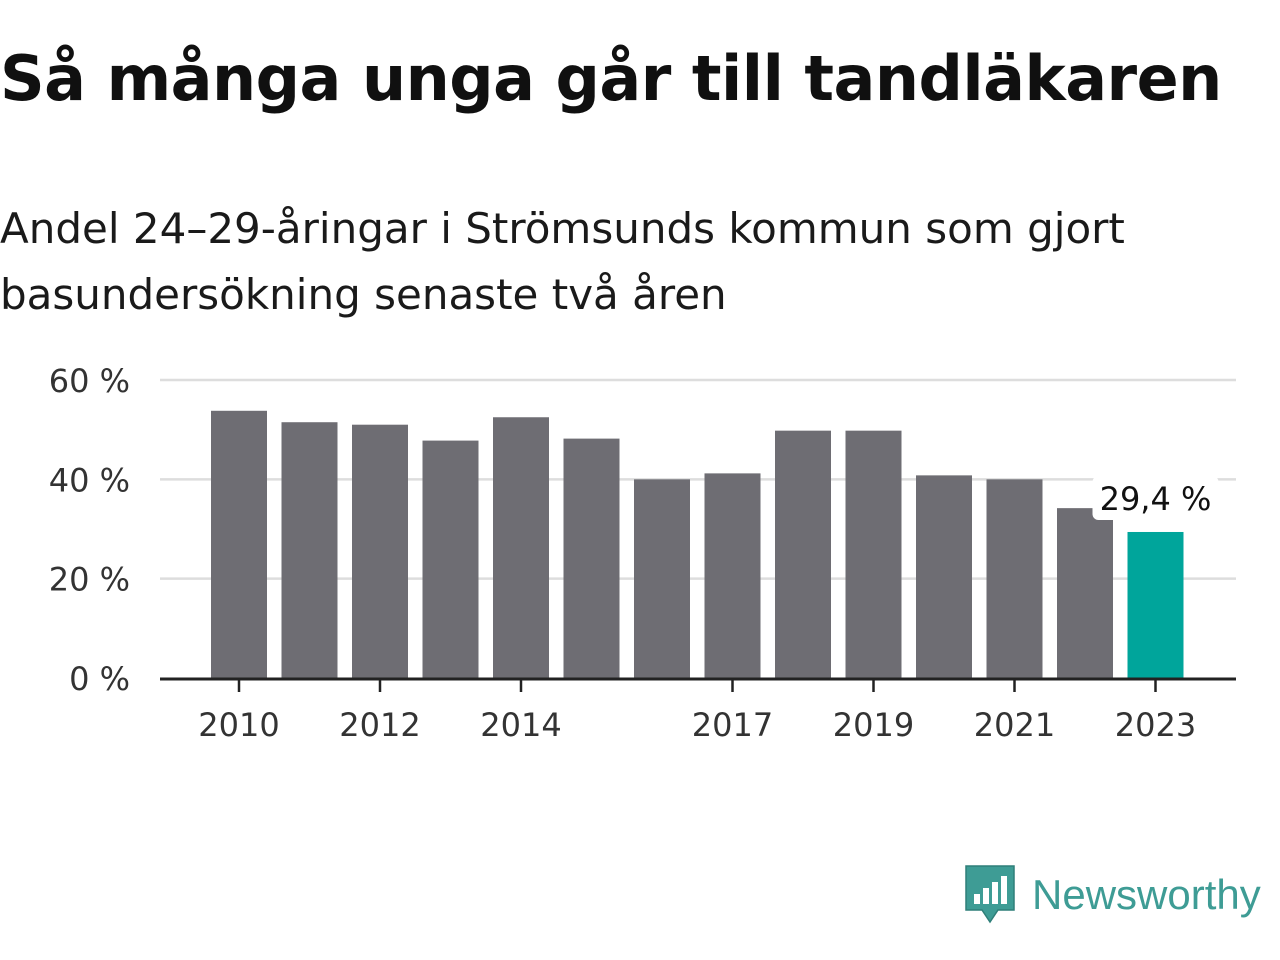 The image size is (1280, 960). I want to click on bar-2012, so click(380, 551).